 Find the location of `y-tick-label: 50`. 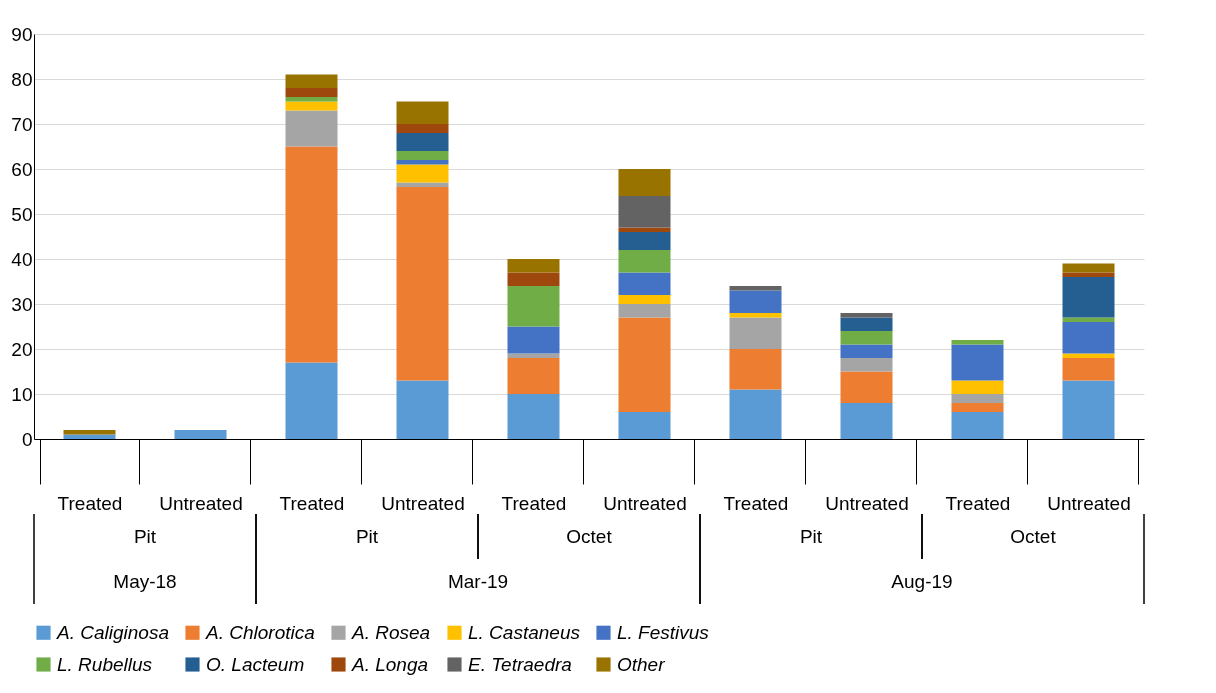

y-tick-label: 50 is located at coordinates (22, 214).